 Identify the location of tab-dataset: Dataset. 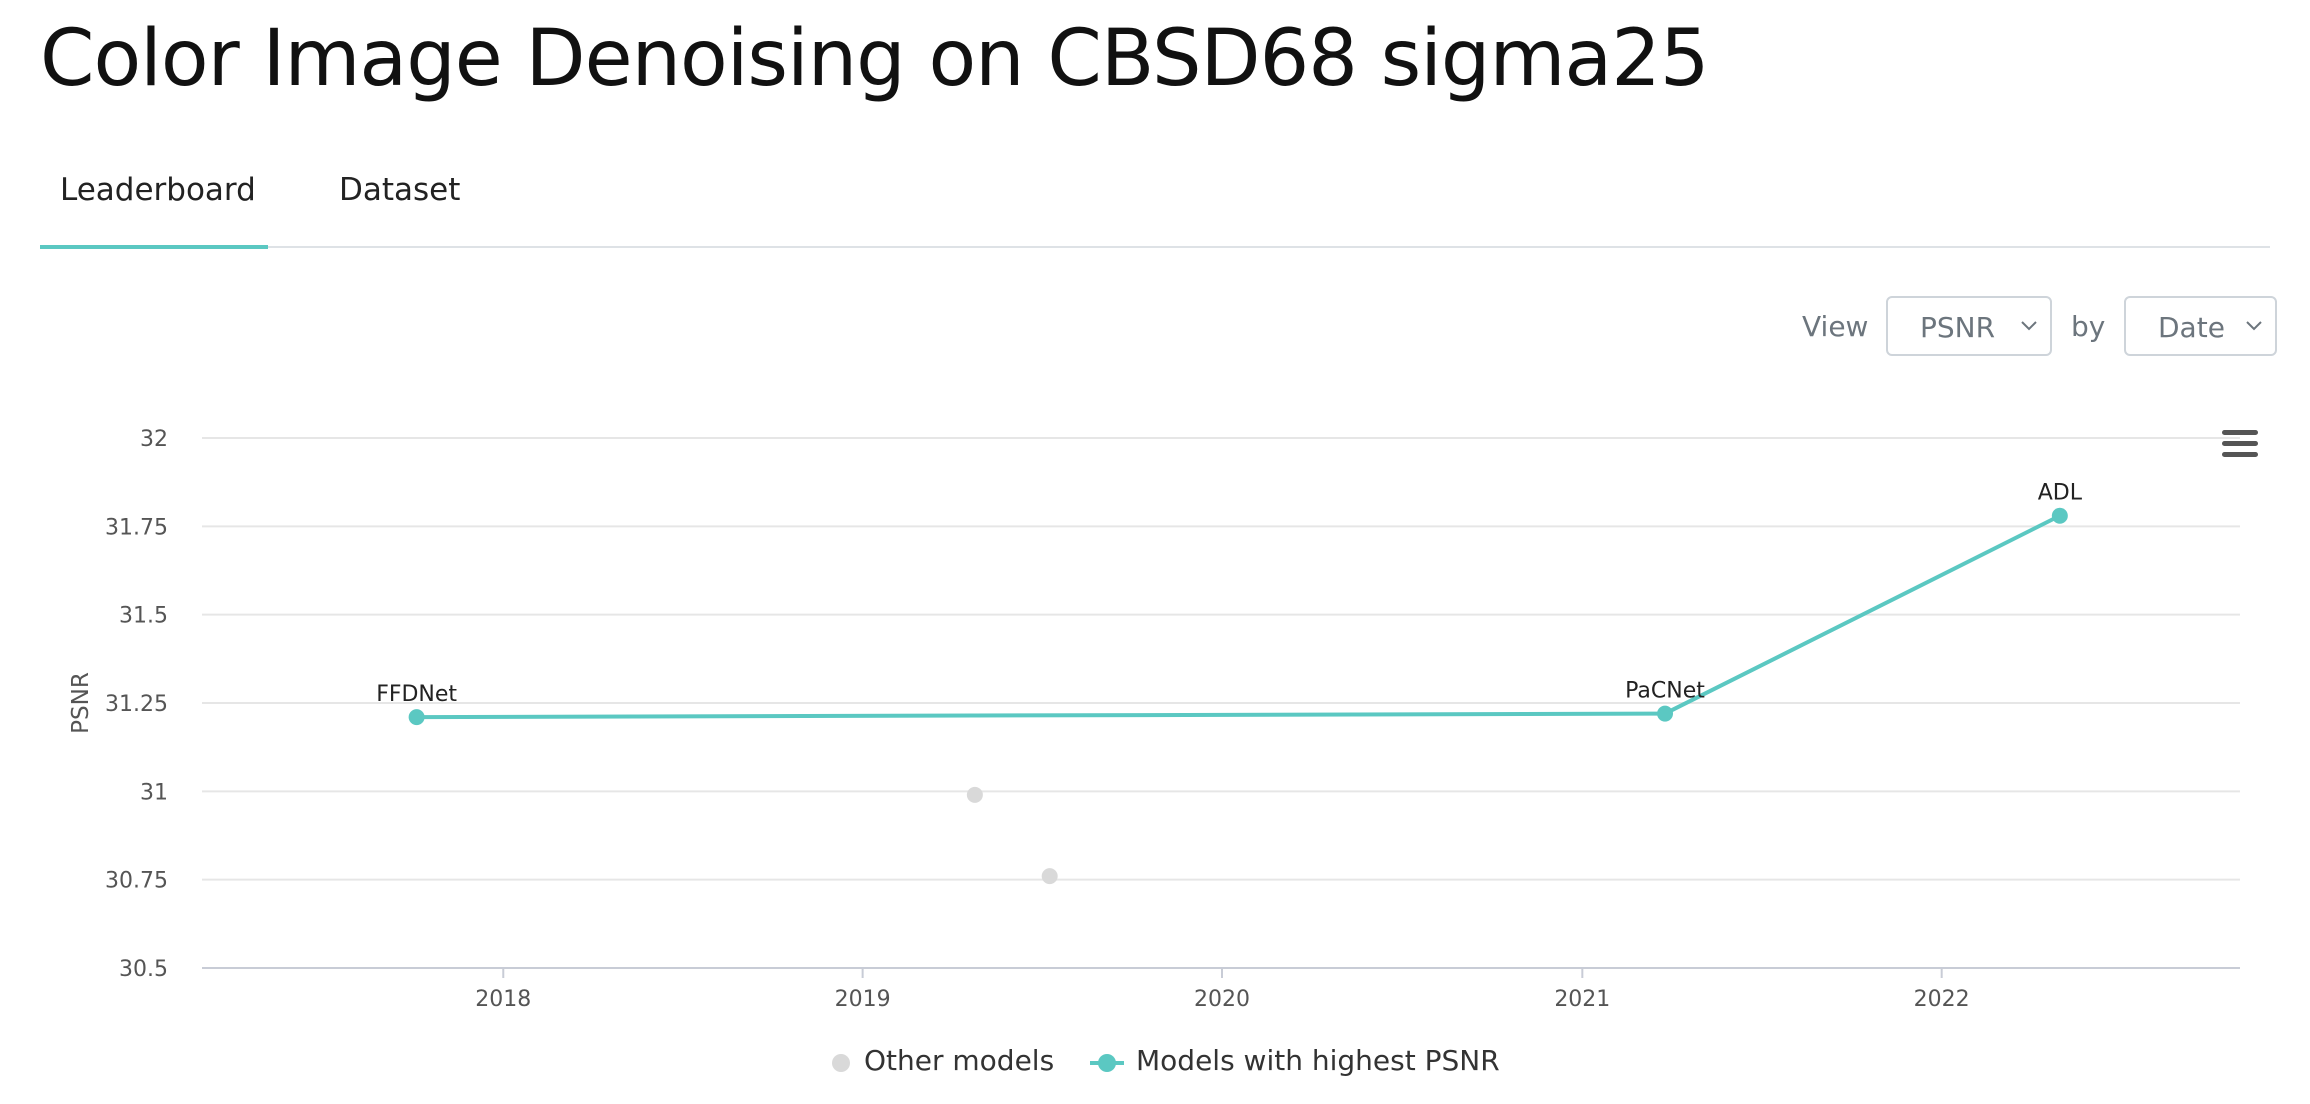
(400, 190).